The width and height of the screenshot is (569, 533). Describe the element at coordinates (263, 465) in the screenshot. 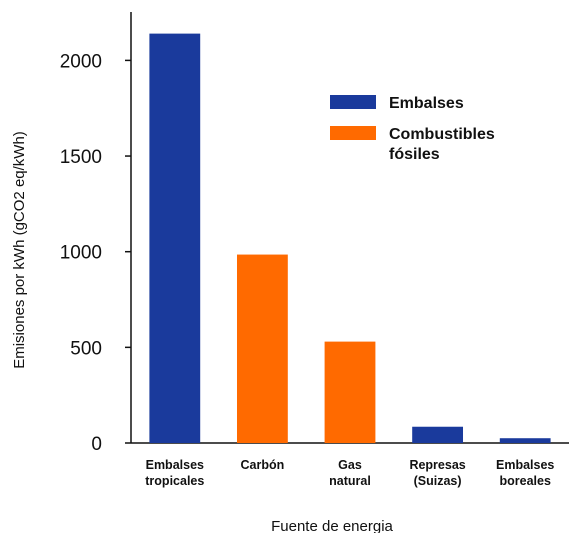

I see `x-tick-label: Carbón` at that location.